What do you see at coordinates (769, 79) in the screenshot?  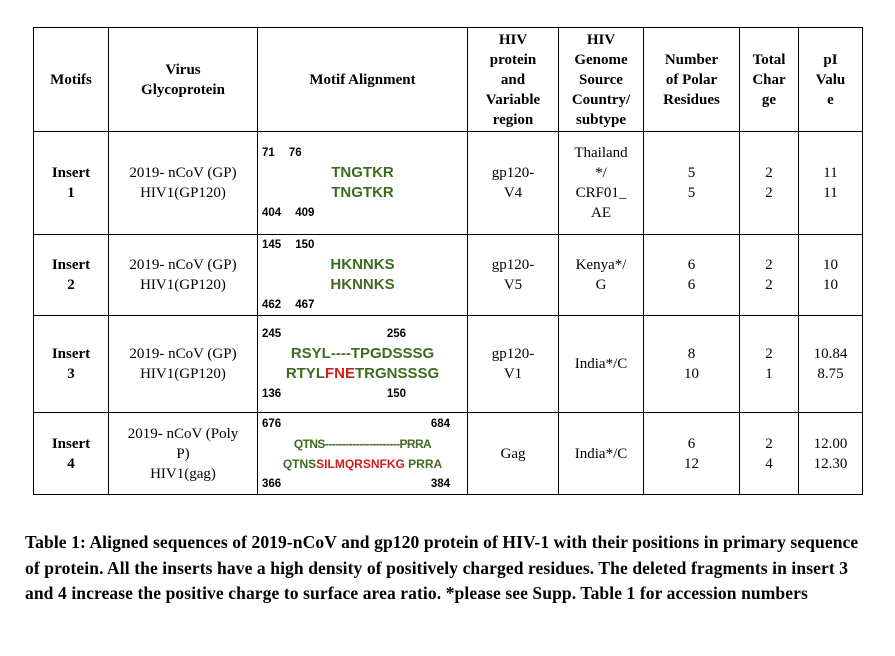 I see `header-total-charge: Total Char ge` at bounding box center [769, 79].